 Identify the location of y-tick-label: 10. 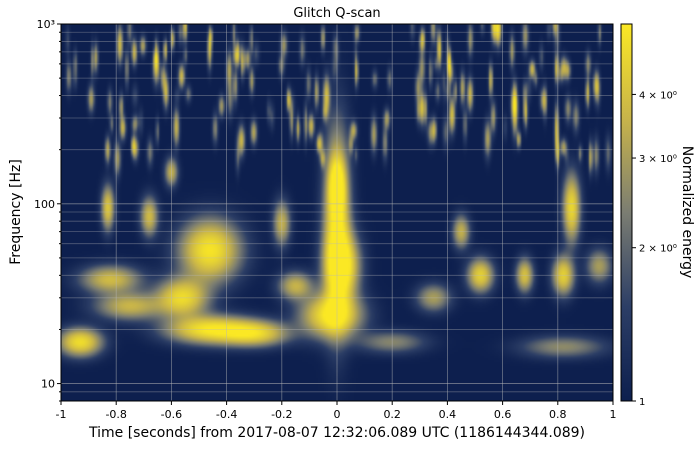
(48, 384).